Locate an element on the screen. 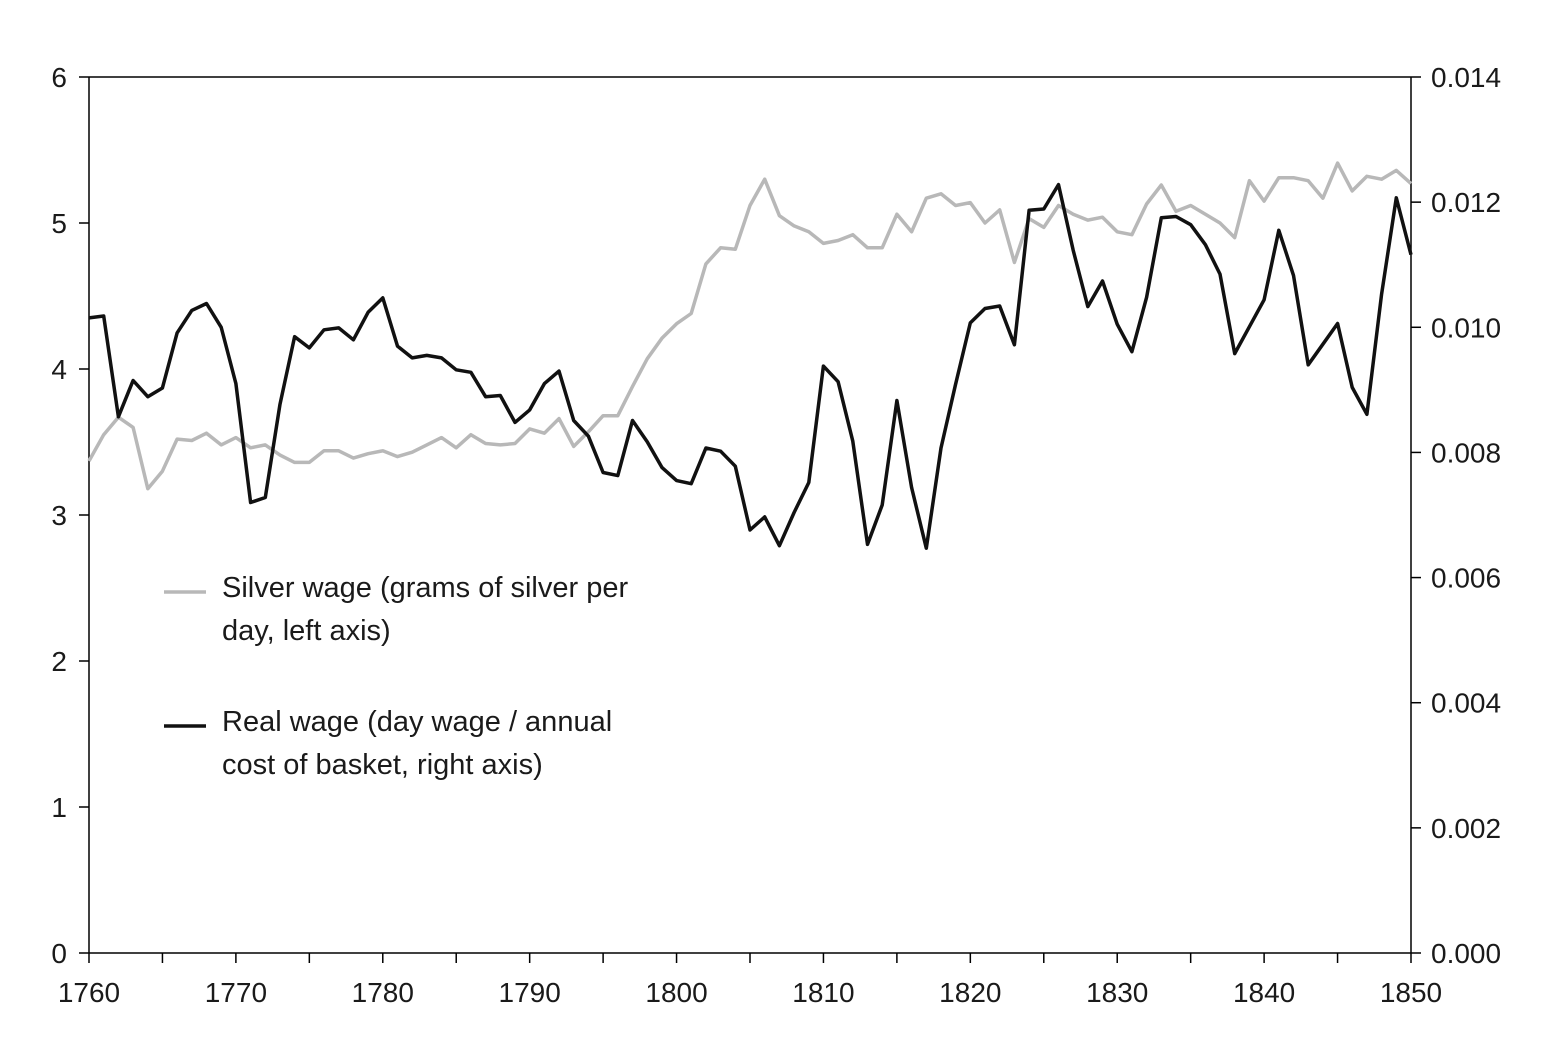  left-tick-label: 1 is located at coordinates (59, 807).